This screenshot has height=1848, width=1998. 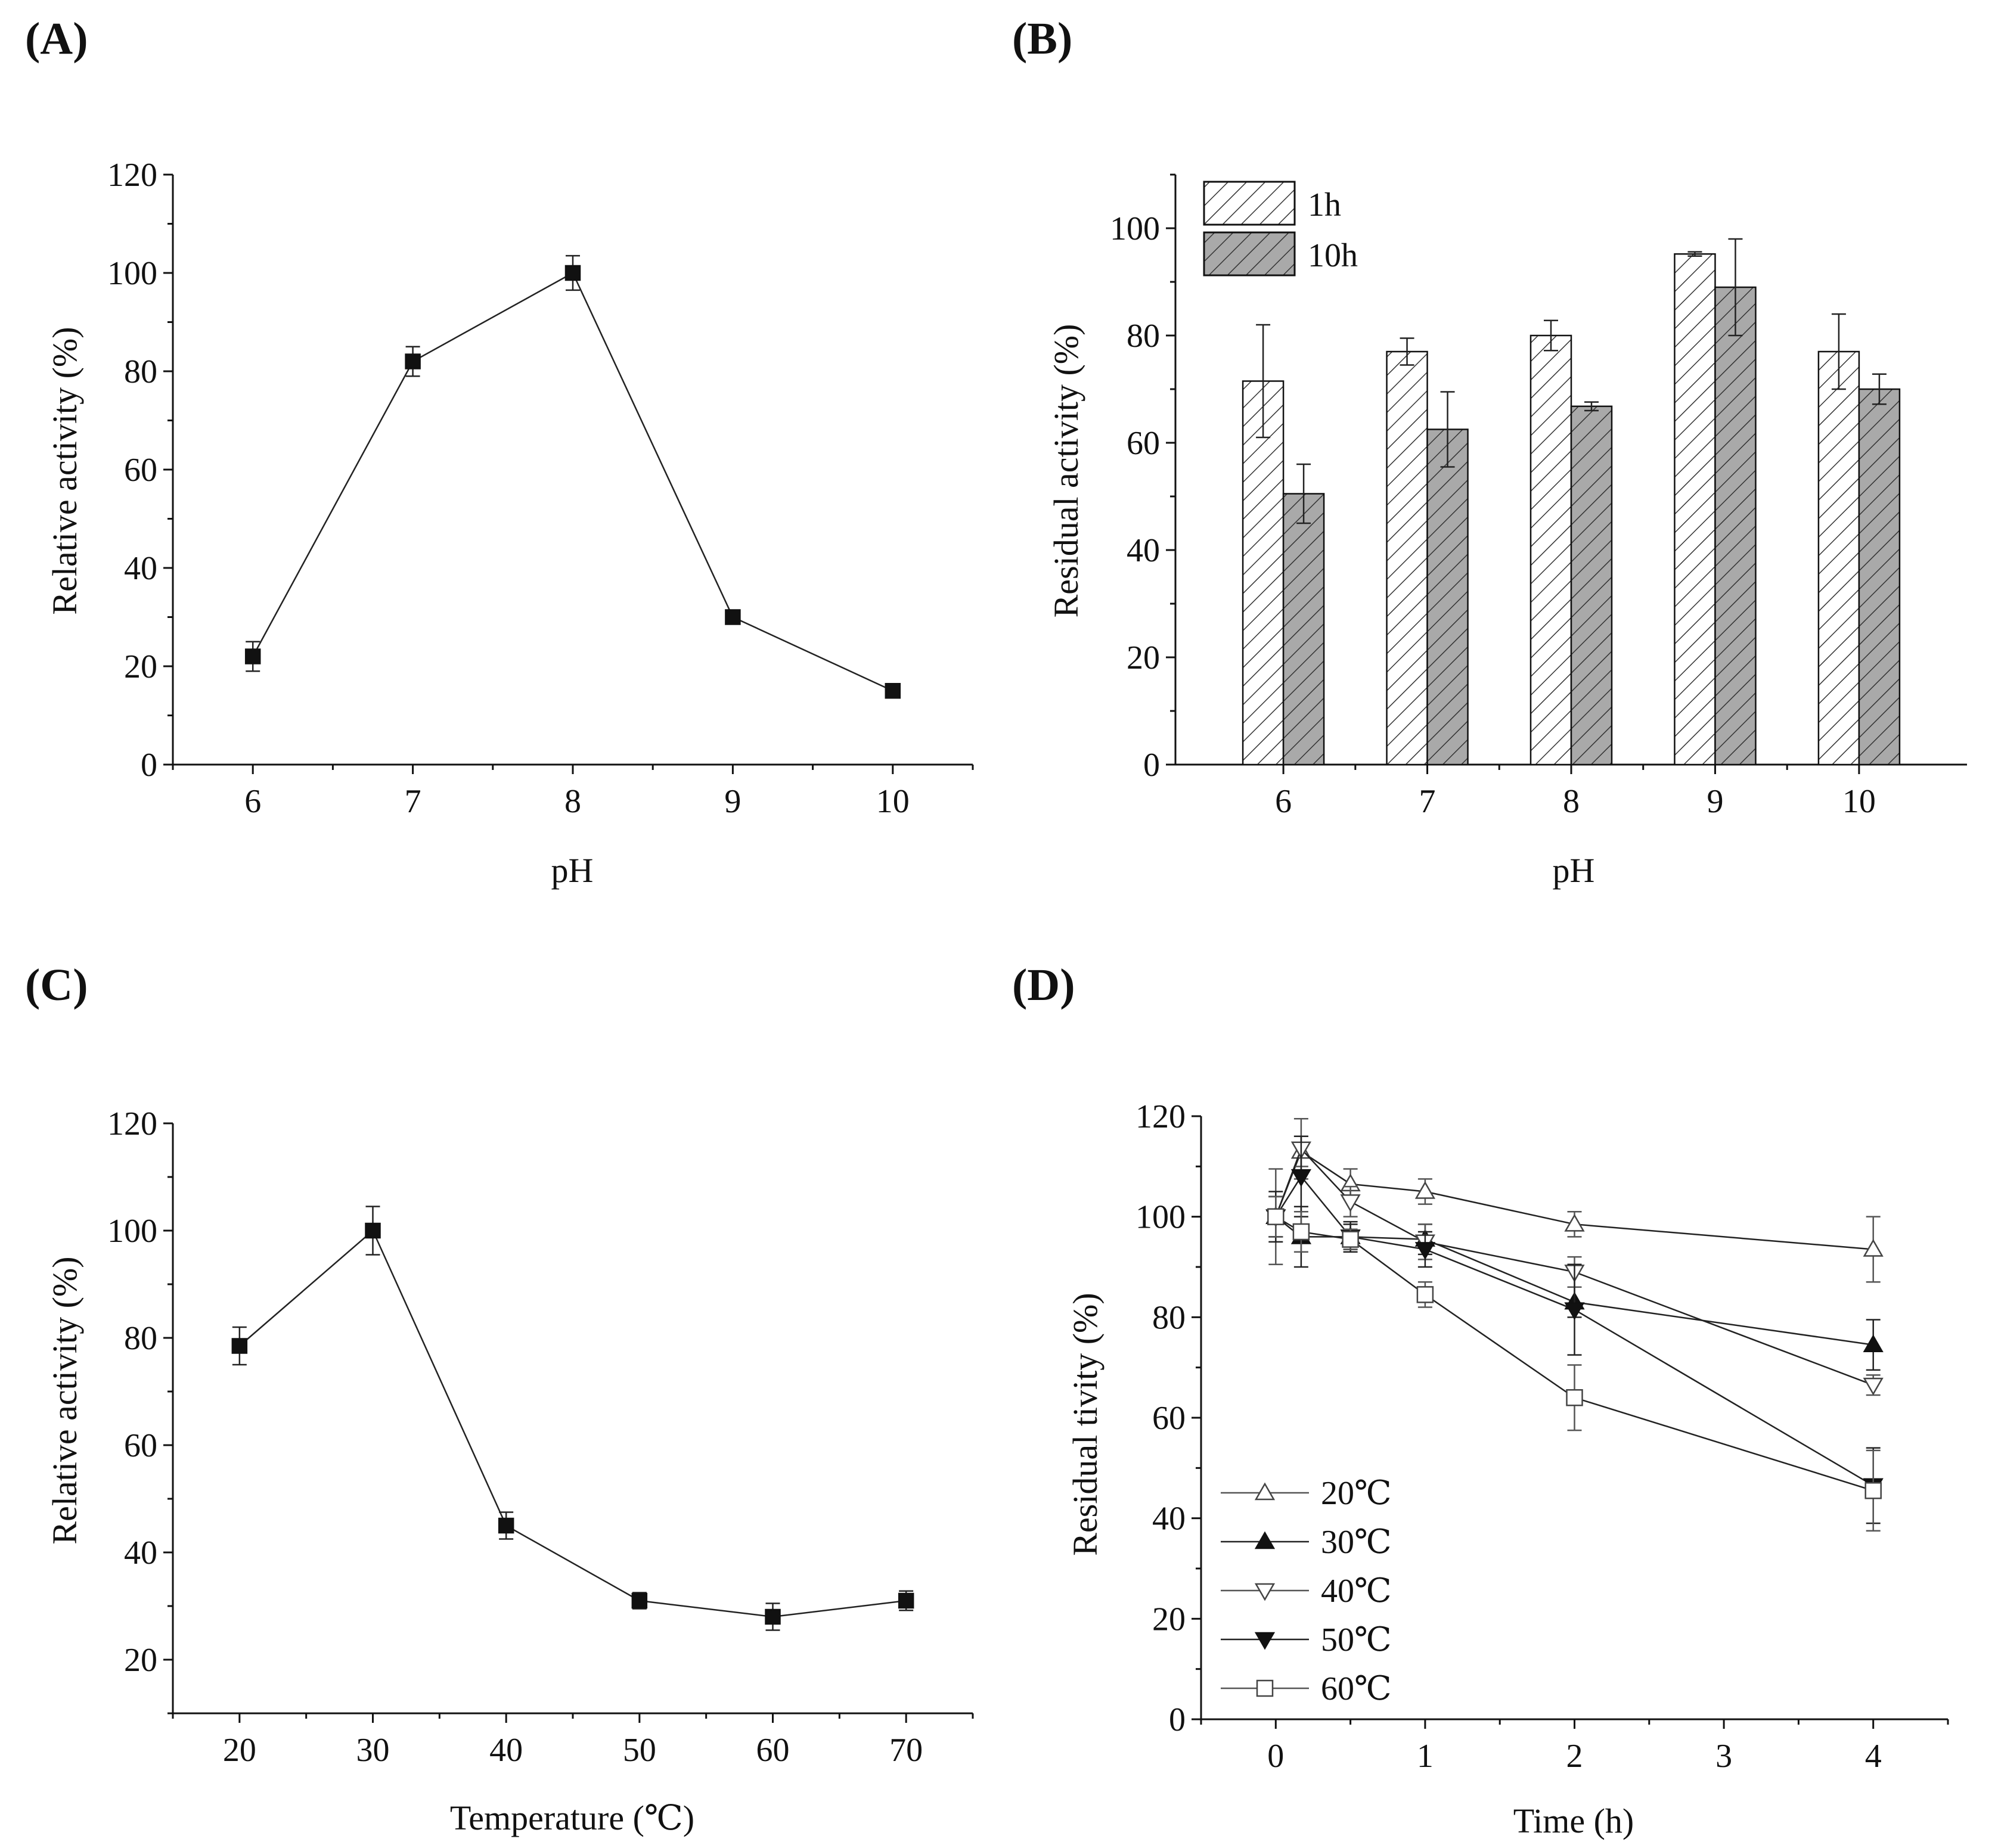 What do you see at coordinates (56, 985) in the screenshot?
I see `panel-c-label: (C)` at bounding box center [56, 985].